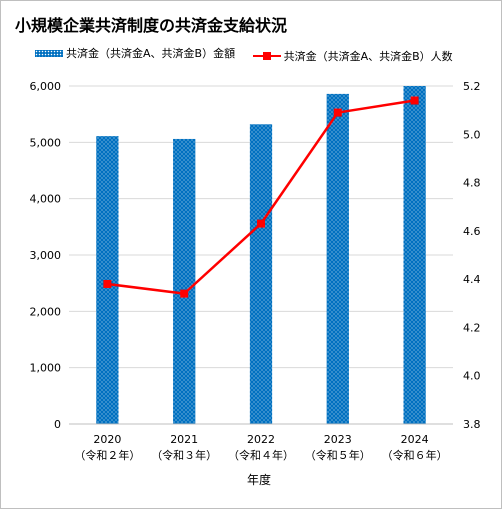  What do you see at coordinates (472, 86) in the screenshot?
I see `y2-axis-tick-label: 5.2` at bounding box center [472, 86].